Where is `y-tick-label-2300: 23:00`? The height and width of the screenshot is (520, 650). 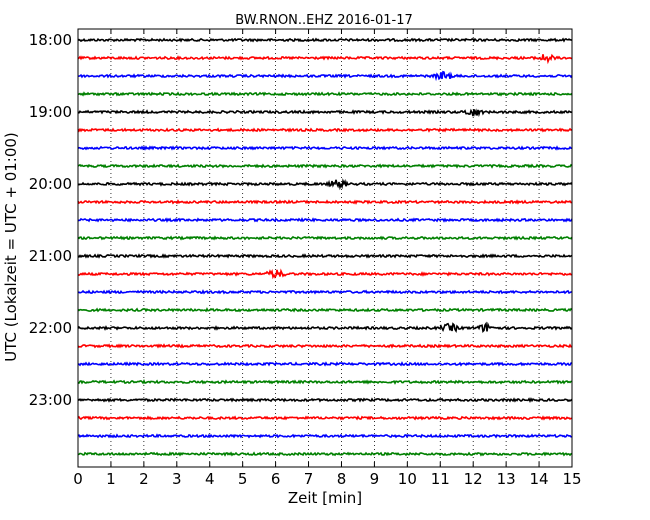
y-tick-label-2300: 23:00 is located at coordinates (50, 400).